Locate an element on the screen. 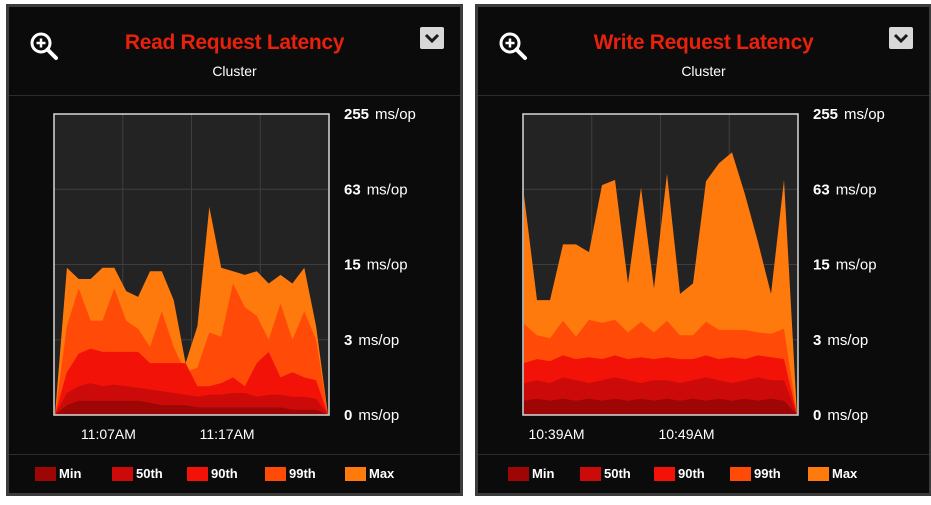 This screenshot has width=931, height=505. x-tick-label: 11:07AM is located at coordinates (108, 434).